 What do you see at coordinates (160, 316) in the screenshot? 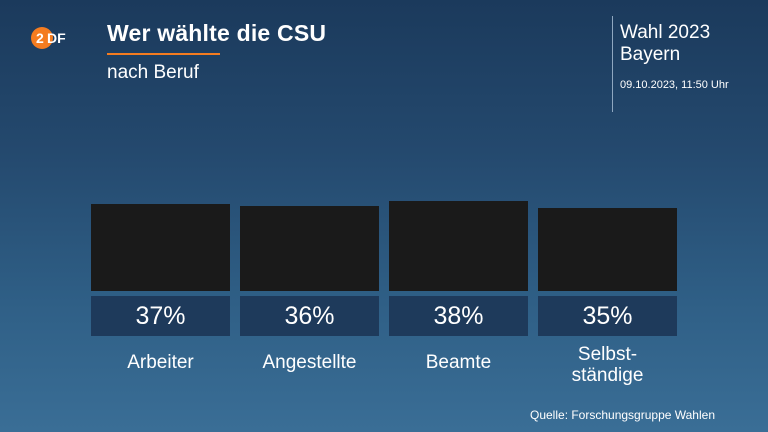
I see `data-label: 37%` at bounding box center [160, 316].